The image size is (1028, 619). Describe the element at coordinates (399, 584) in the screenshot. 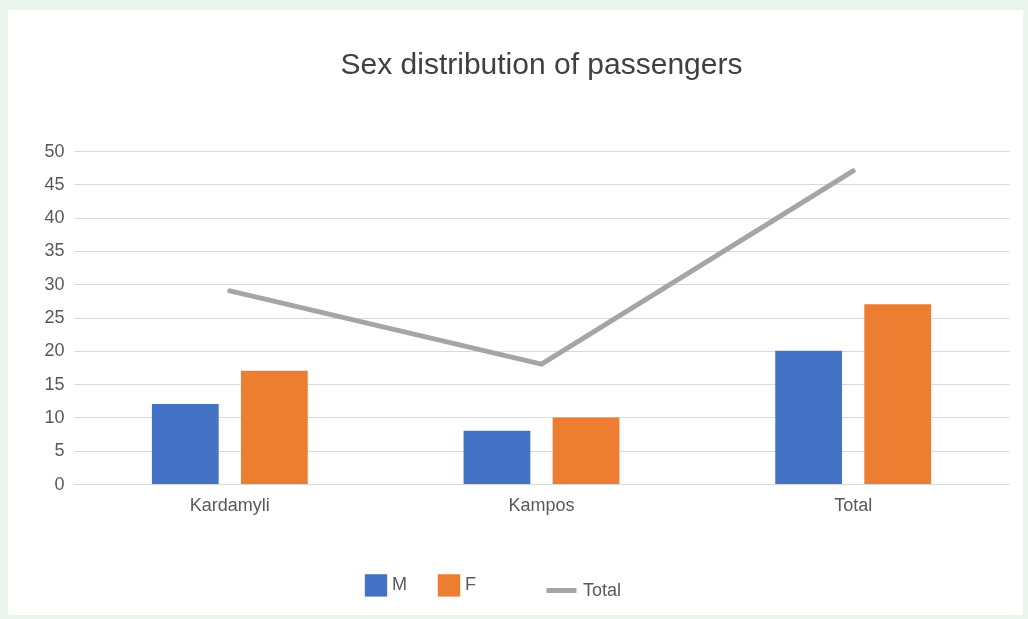

I see `legend-label: M` at that location.